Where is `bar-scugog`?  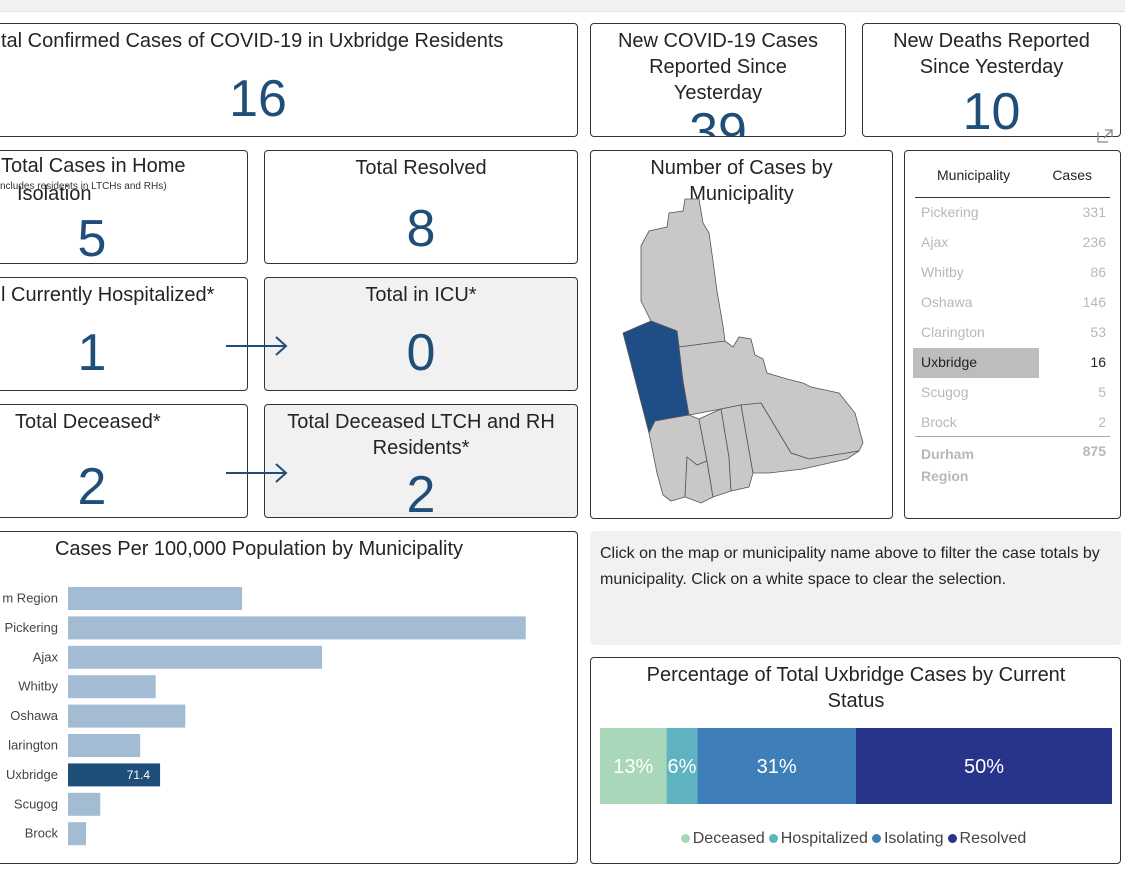 bar-scugog is located at coordinates (84, 804).